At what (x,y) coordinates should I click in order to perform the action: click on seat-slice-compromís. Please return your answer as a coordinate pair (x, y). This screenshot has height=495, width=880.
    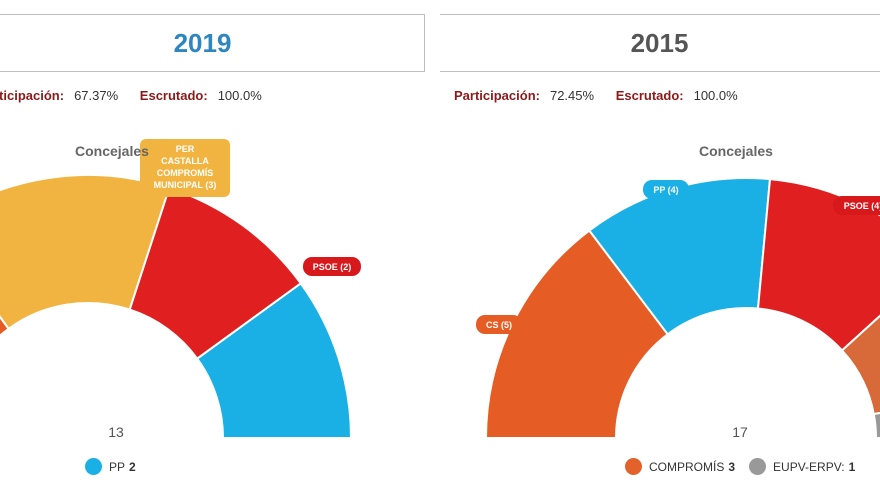
    Looking at the image, I should click on (860, 339).